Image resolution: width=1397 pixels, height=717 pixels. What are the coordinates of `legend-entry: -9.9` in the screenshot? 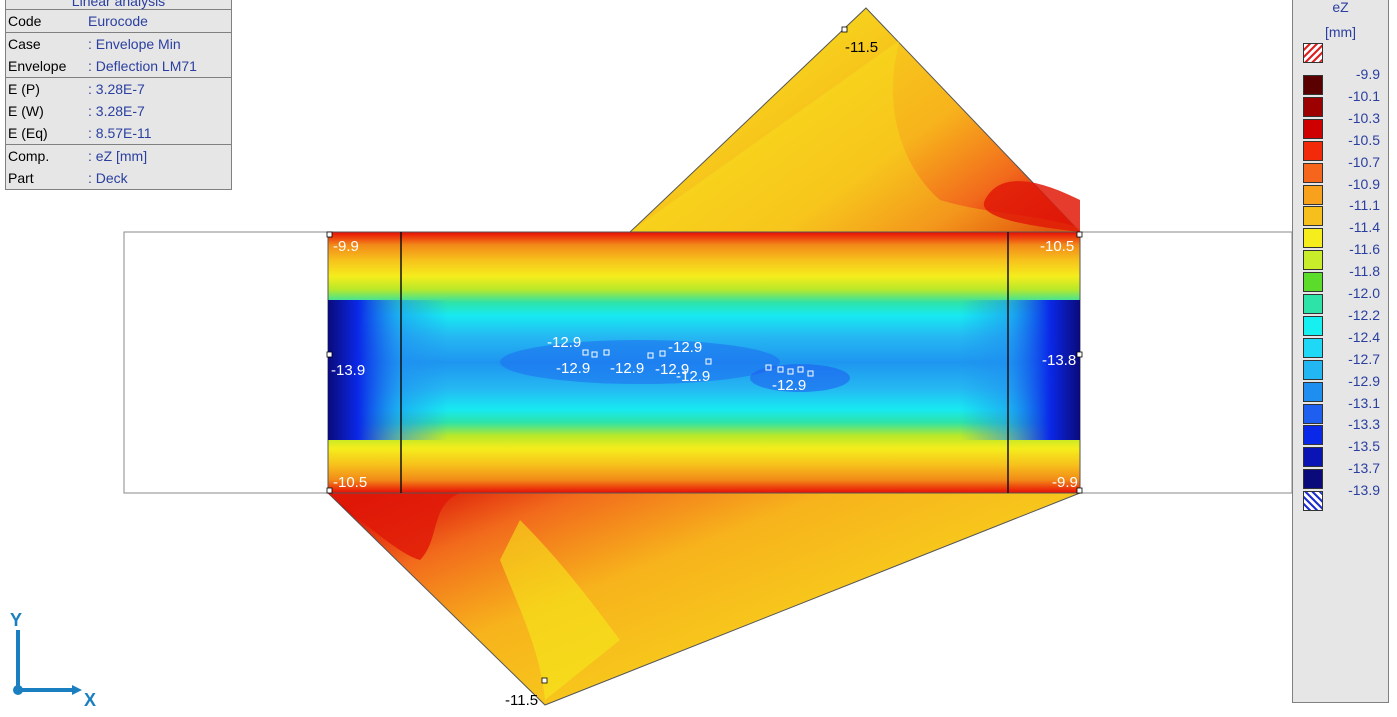 It's located at (1340, 82).